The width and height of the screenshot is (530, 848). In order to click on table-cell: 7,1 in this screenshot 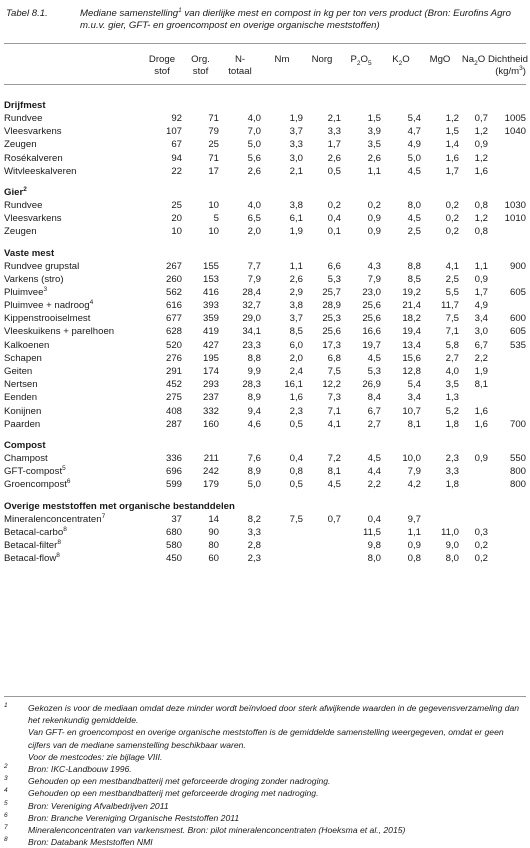, I will do `click(334, 411)`.